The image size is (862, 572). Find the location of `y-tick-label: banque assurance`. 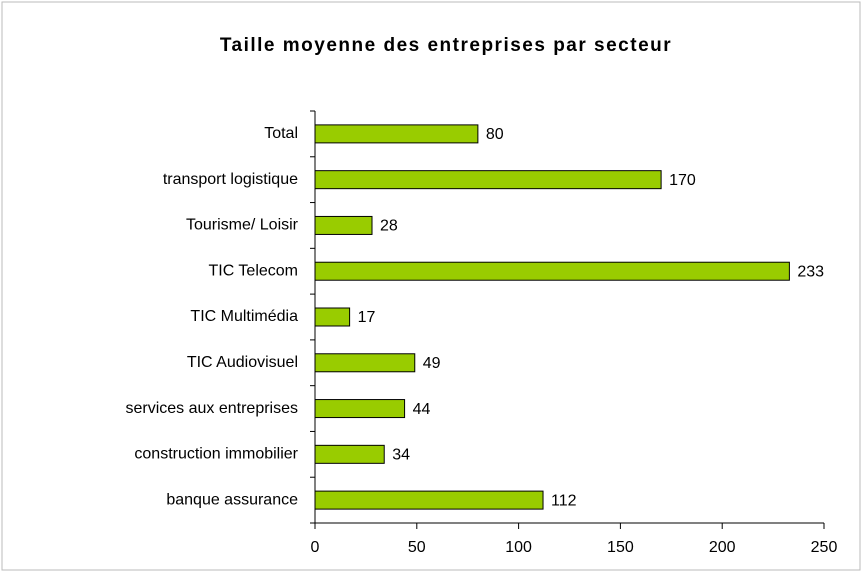

y-tick-label: banque assurance is located at coordinates (232, 499).